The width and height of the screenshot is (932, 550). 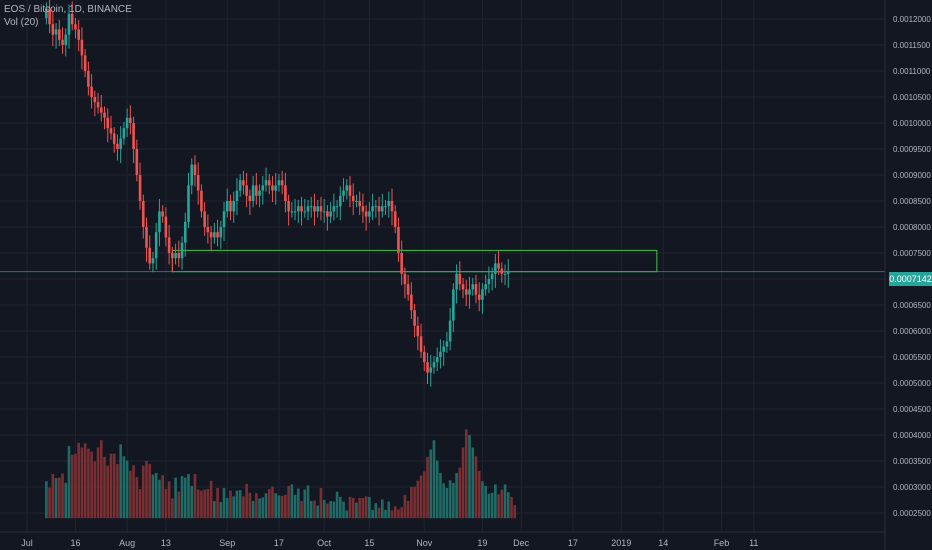 What do you see at coordinates (910, 279) in the screenshot?
I see `last-price-label: 0.0007142` at bounding box center [910, 279].